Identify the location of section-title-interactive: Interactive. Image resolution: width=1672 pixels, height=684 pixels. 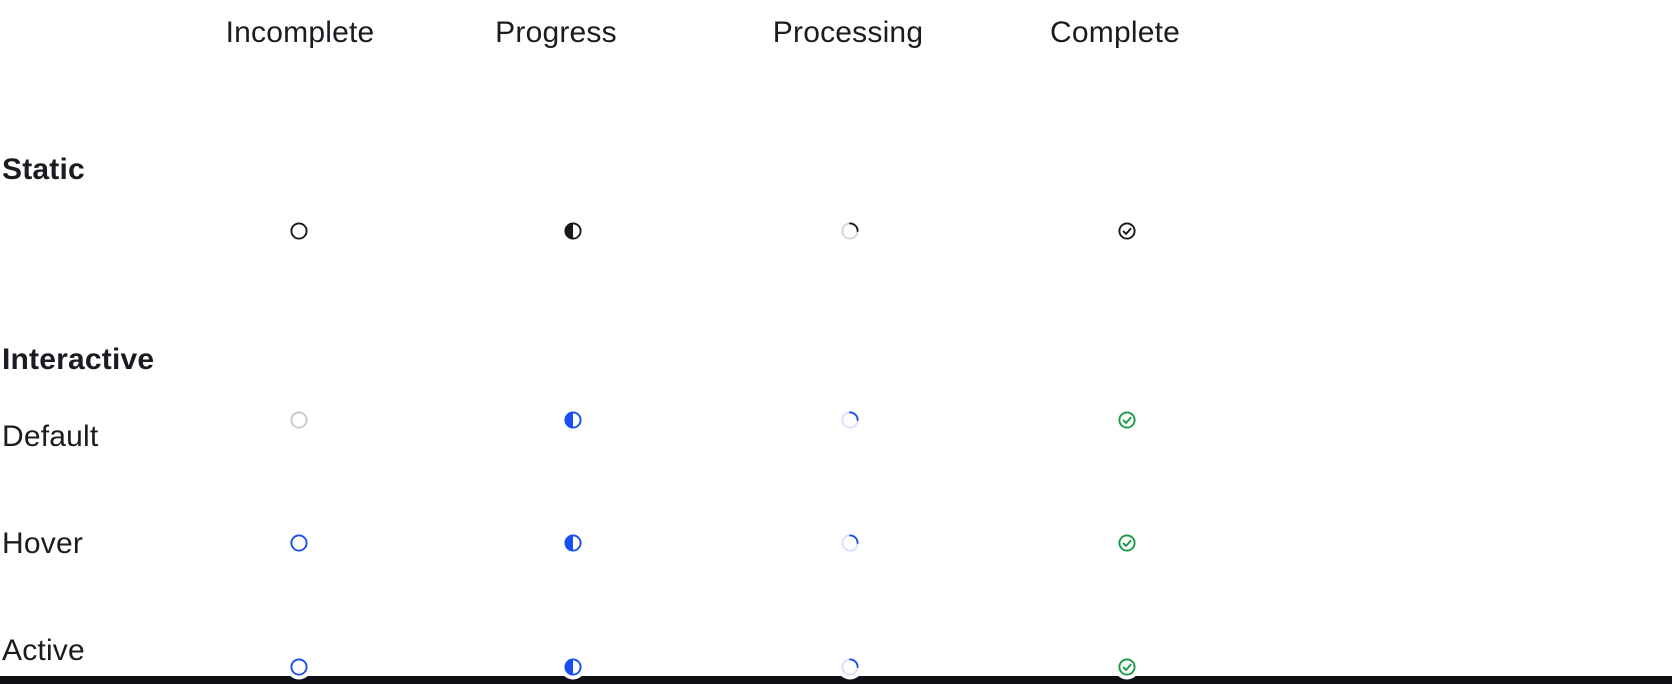
(78, 359).